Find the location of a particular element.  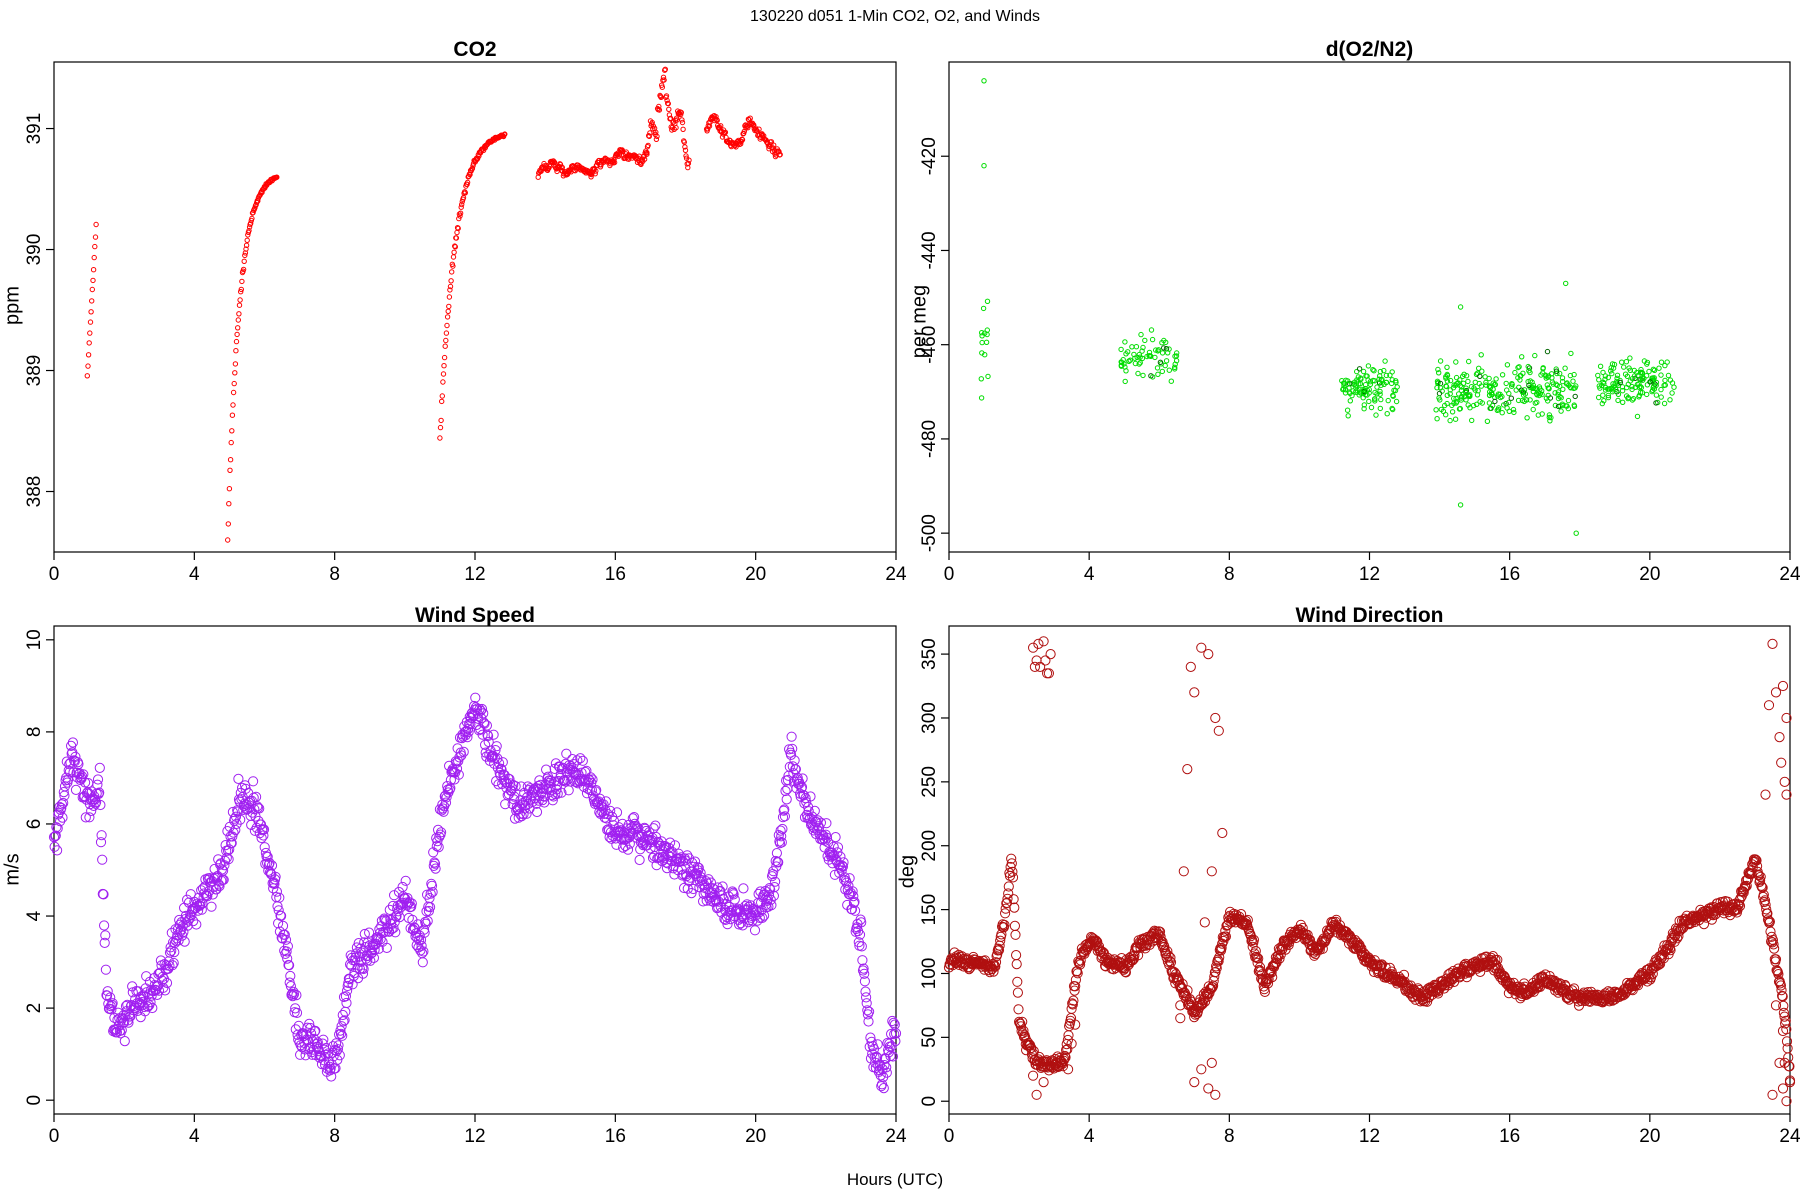

x-tick-label: 12 is located at coordinates (1369, 1136).